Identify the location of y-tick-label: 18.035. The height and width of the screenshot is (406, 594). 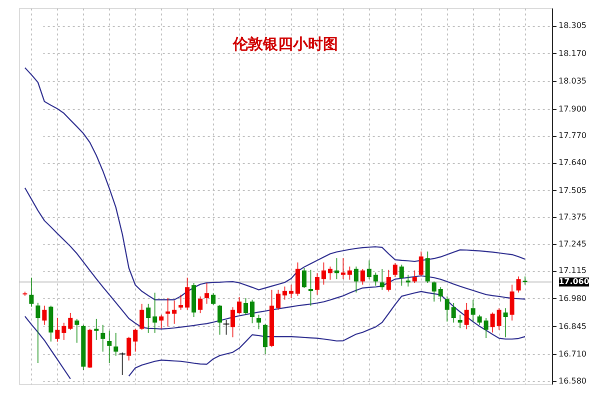
(572, 81).